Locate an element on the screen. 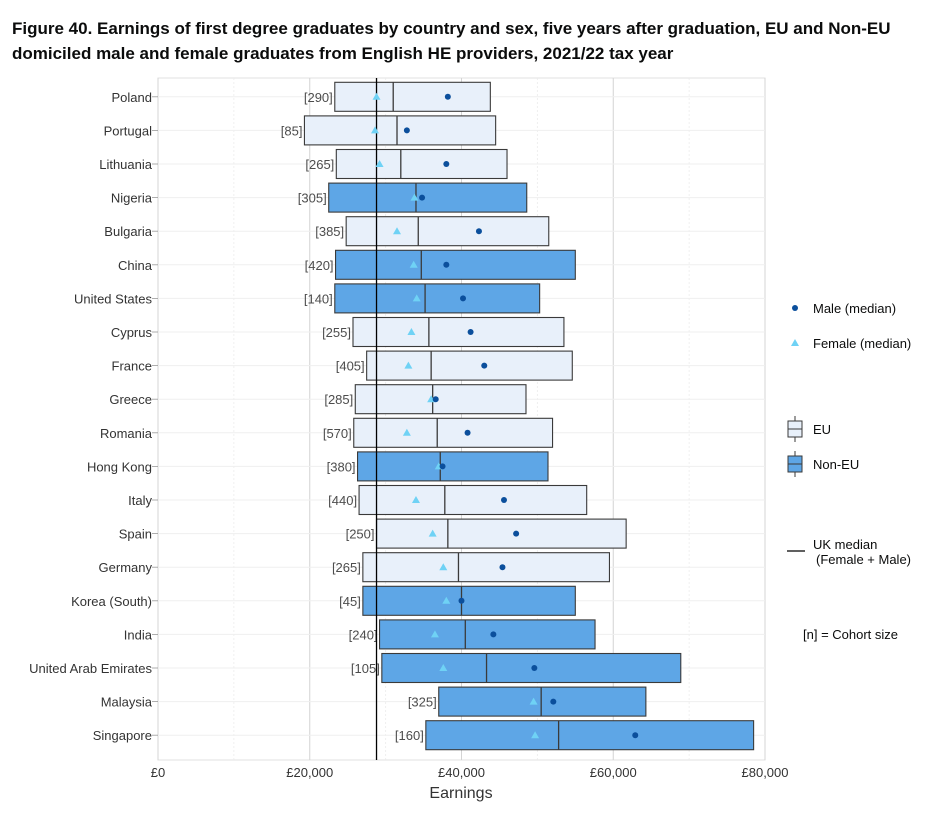 The image size is (941, 815). legend-noneu-key is located at coordinates (795, 464).